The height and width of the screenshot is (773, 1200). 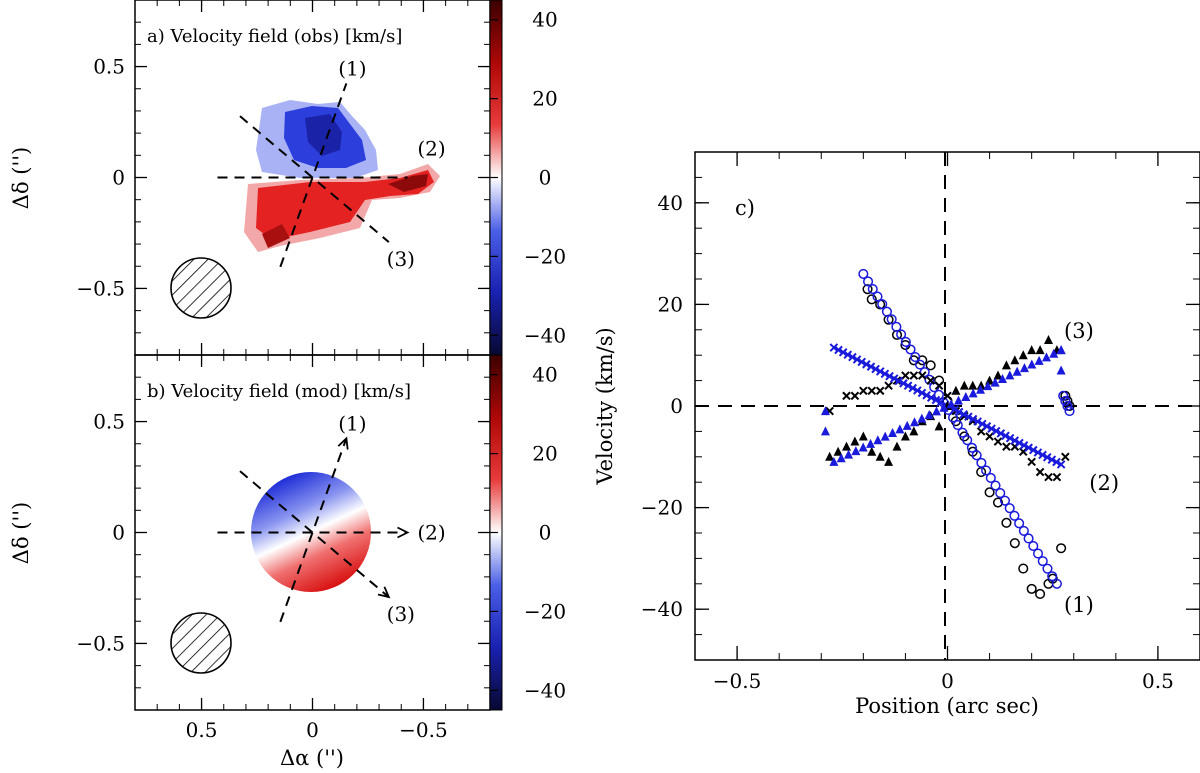 What do you see at coordinates (423, 730) in the screenshot?
I see `xtick-label: −0.5` at bounding box center [423, 730].